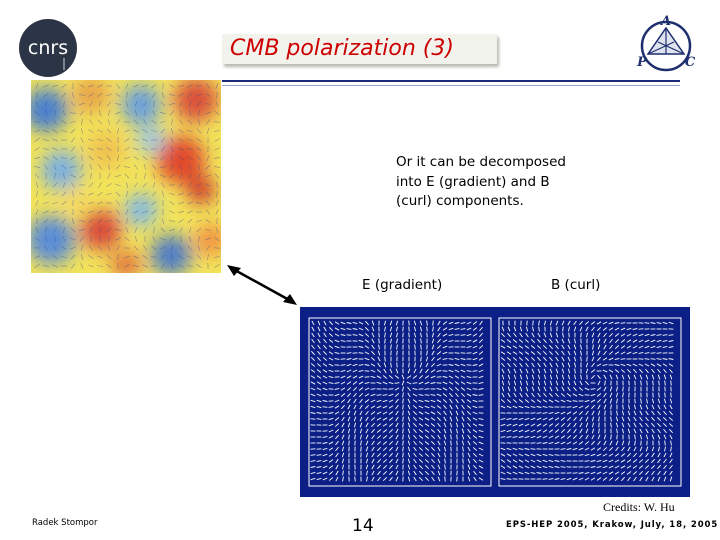 The width and height of the screenshot is (720, 540). Describe the element at coordinates (126, 176) in the screenshot. I see `polarization-map-image` at that location.